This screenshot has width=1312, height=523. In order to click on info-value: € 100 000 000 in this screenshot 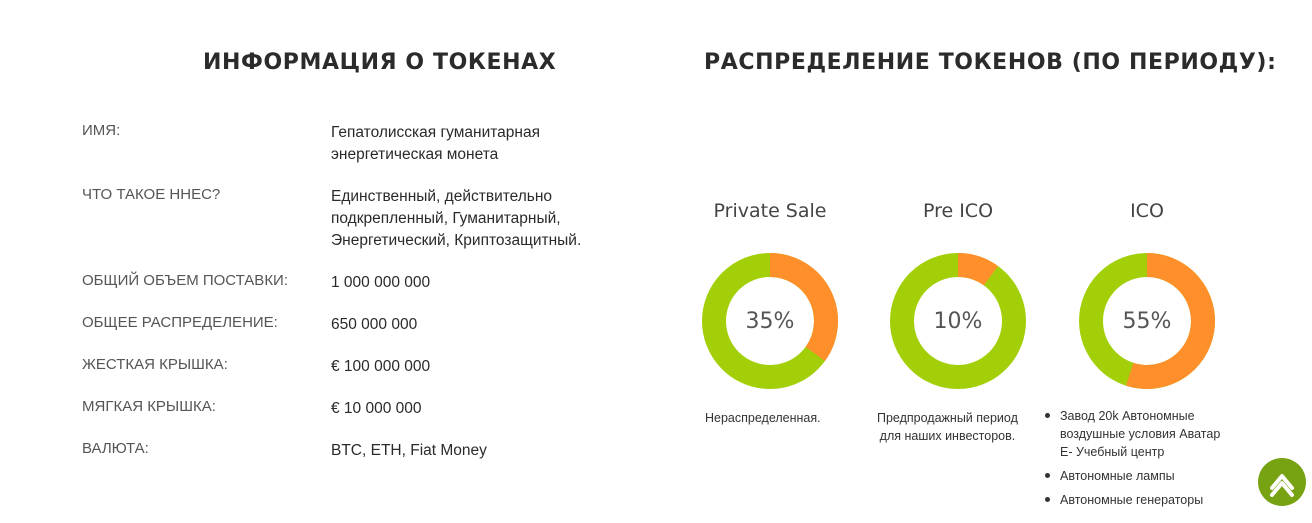, I will do `click(381, 366)`.